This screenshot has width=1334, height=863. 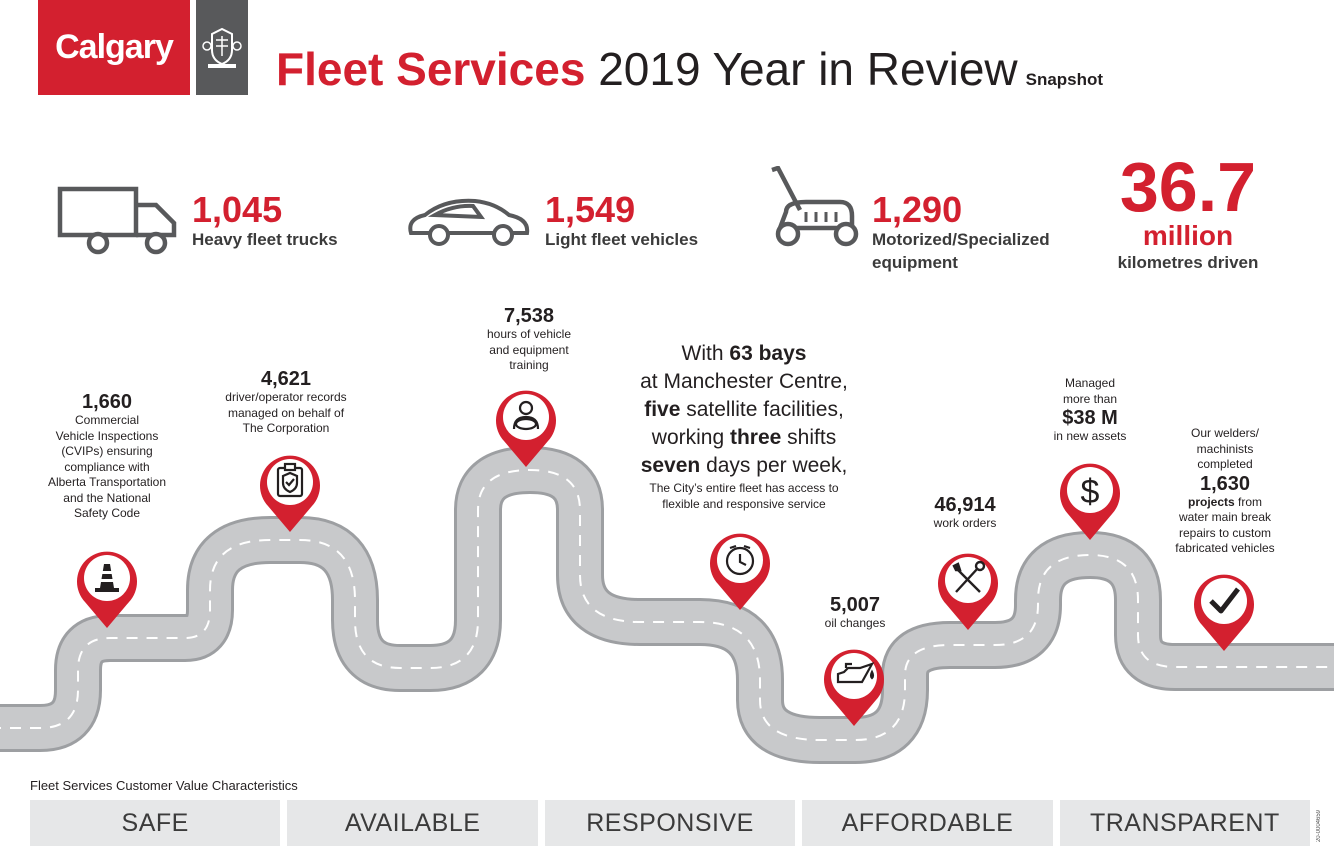 What do you see at coordinates (854, 687) in the screenshot?
I see `oil-pin` at bounding box center [854, 687].